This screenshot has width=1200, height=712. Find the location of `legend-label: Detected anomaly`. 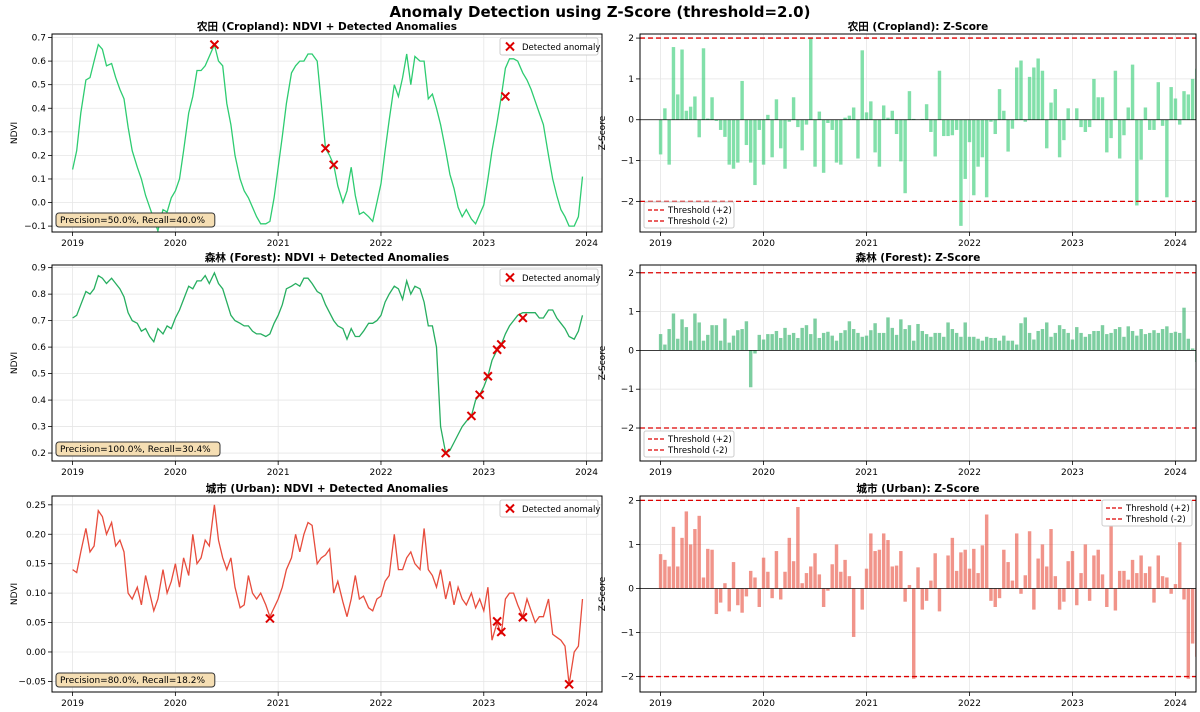

legend-label: Detected anomaly is located at coordinates (561, 510).